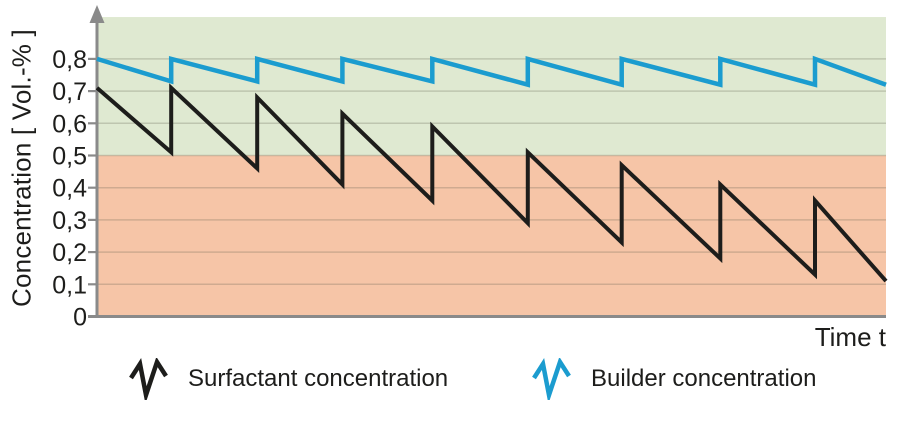  I want to click on y-axis-title: Concentration [ Vol.-% ], so click(21, 168).